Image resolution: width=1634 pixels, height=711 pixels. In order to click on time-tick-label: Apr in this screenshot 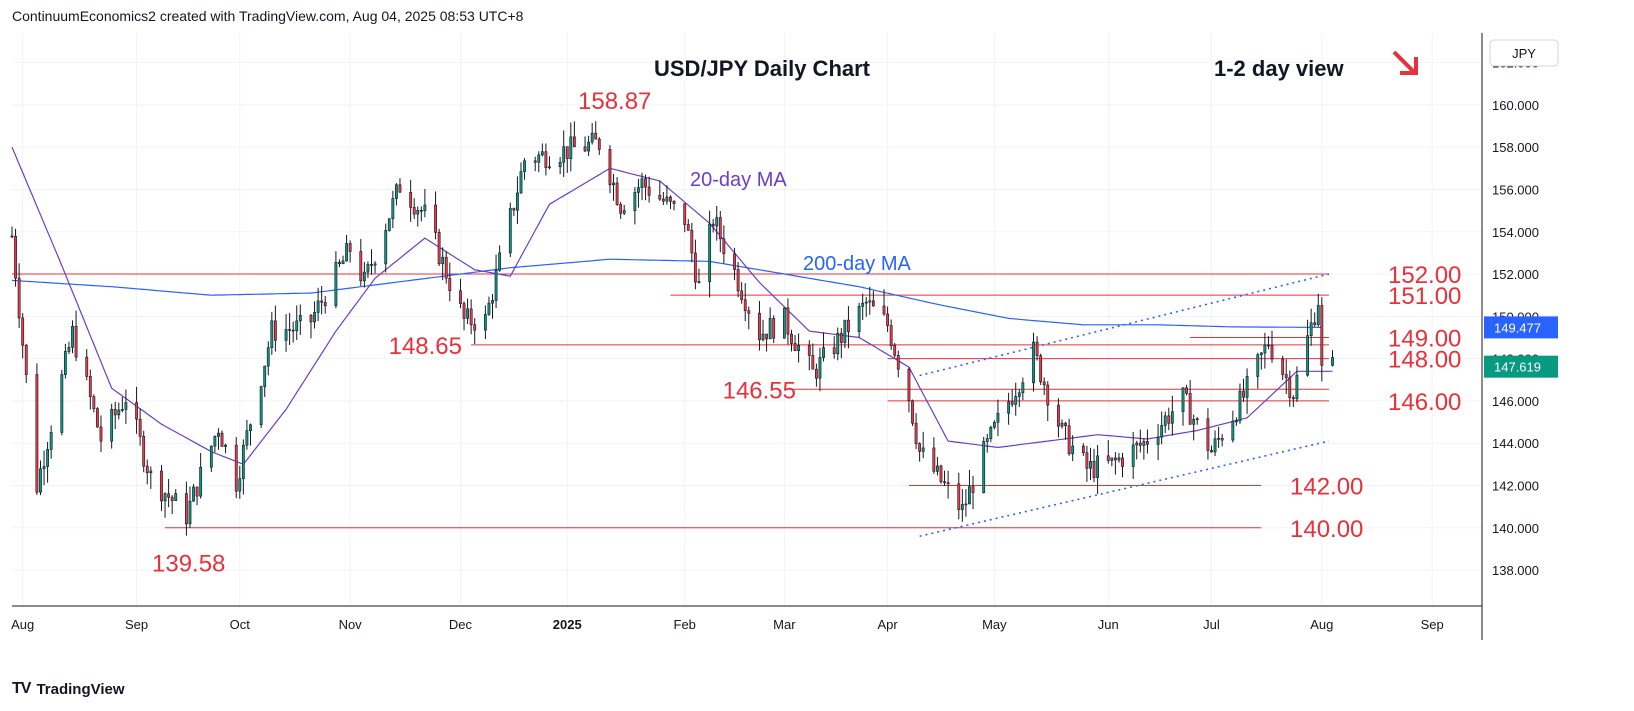, I will do `click(887, 624)`.